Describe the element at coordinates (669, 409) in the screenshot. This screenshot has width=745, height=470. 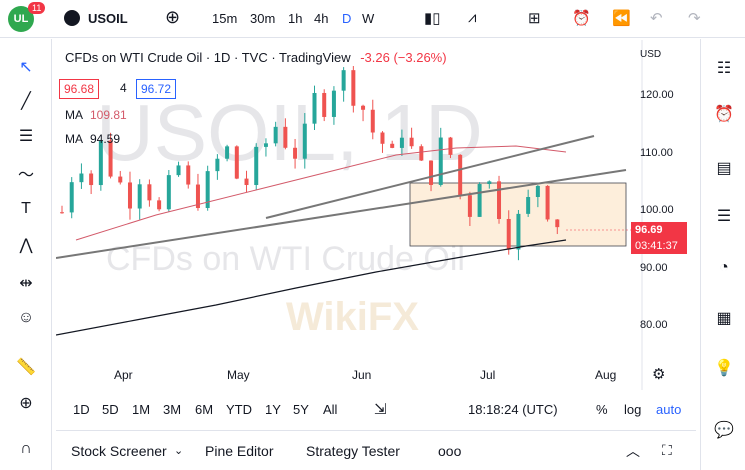
I see `auto-toggle: auto` at that location.